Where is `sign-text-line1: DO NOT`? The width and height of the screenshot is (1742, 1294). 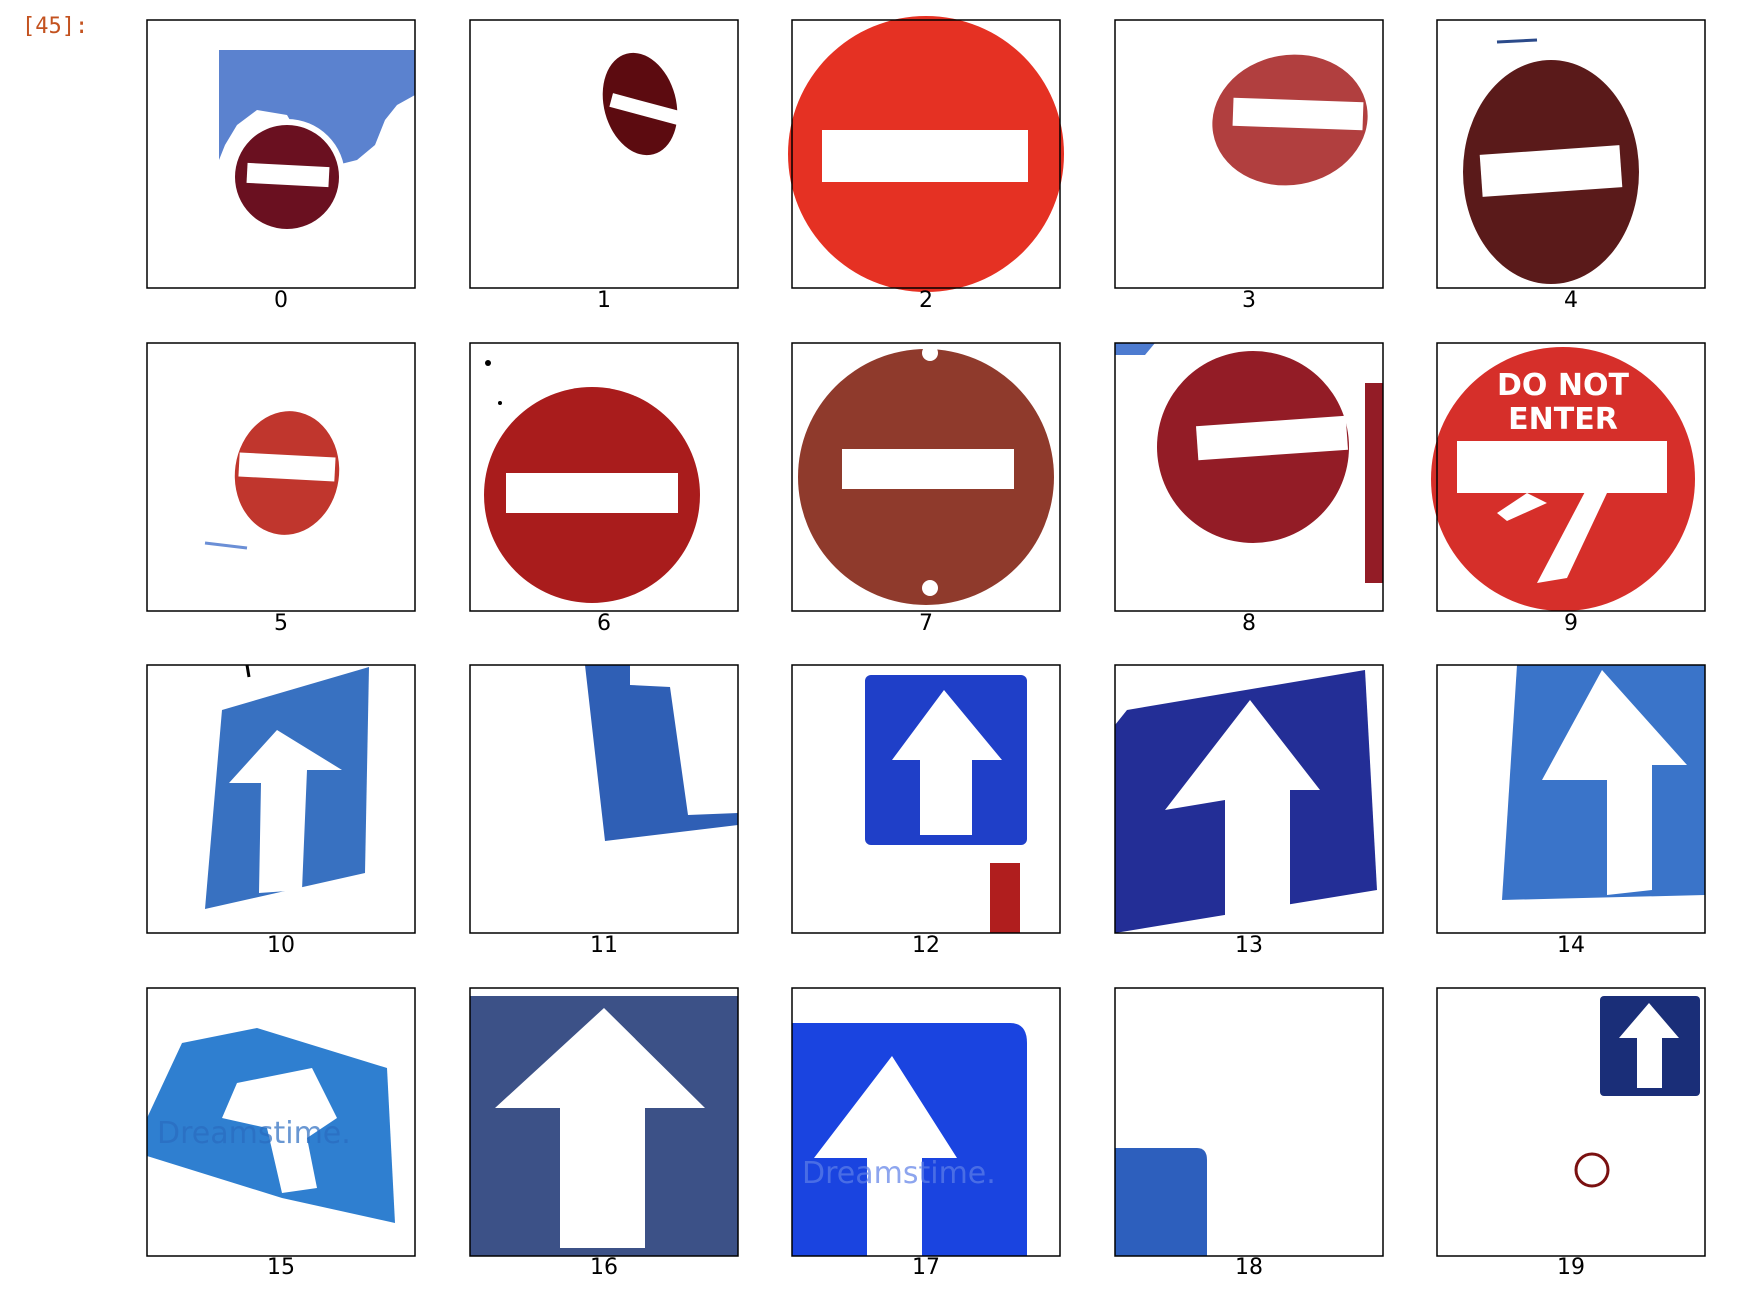 sign-text-line1: DO NOT is located at coordinates (1563, 385).